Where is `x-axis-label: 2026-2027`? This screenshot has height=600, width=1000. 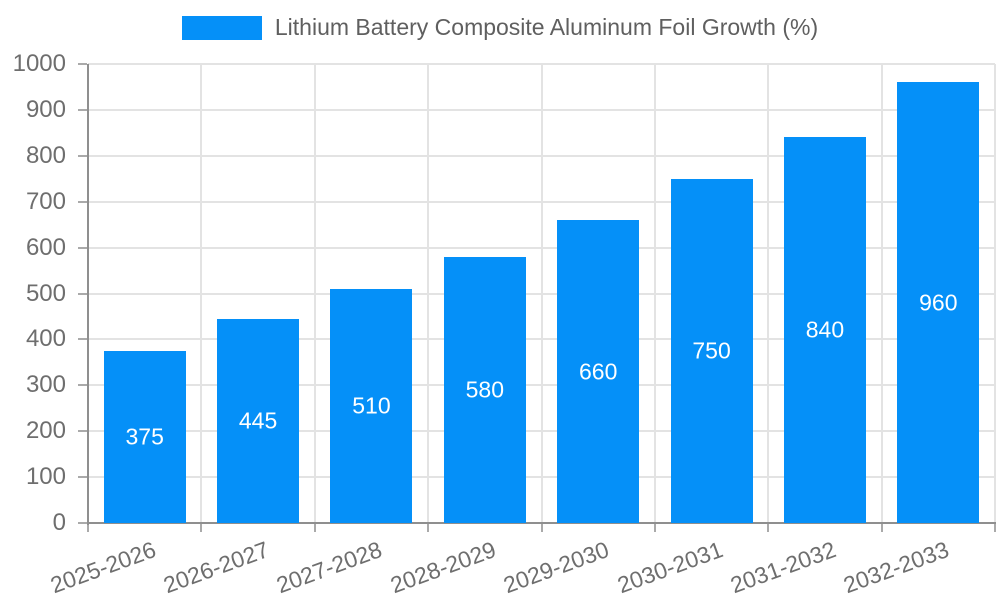 x-axis-label: 2026-2027 is located at coordinates (216, 567).